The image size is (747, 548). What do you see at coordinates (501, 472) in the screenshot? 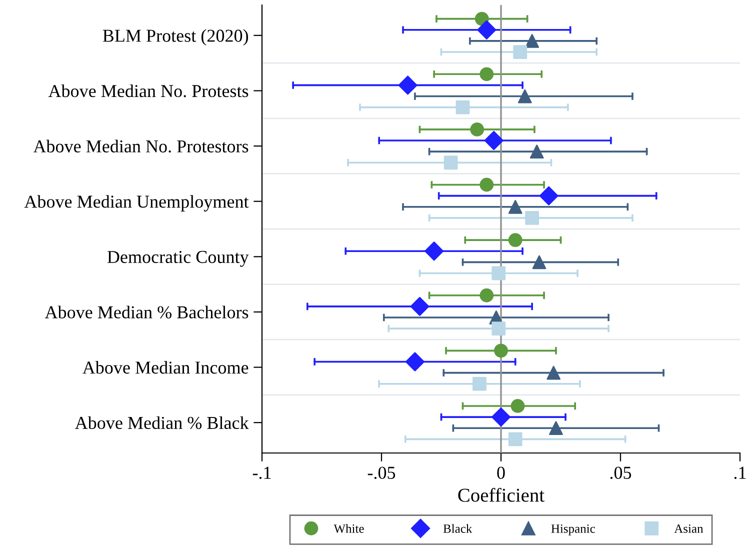
I see `x-tick-label: 0` at bounding box center [501, 472].